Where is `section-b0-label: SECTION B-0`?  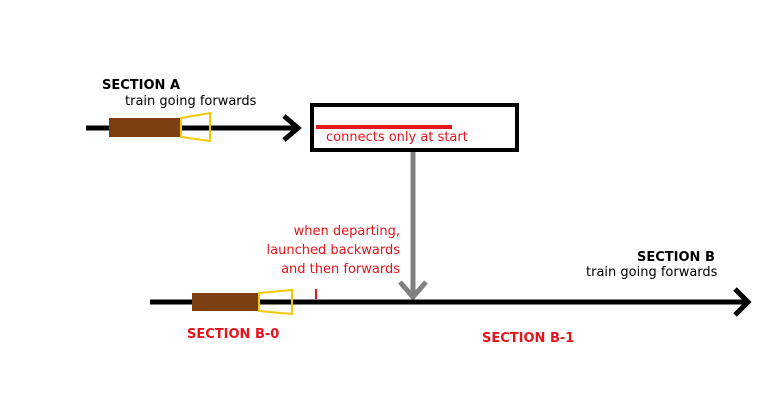 section-b0-label: SECTION B-0 is located at coordinates (233, 335).